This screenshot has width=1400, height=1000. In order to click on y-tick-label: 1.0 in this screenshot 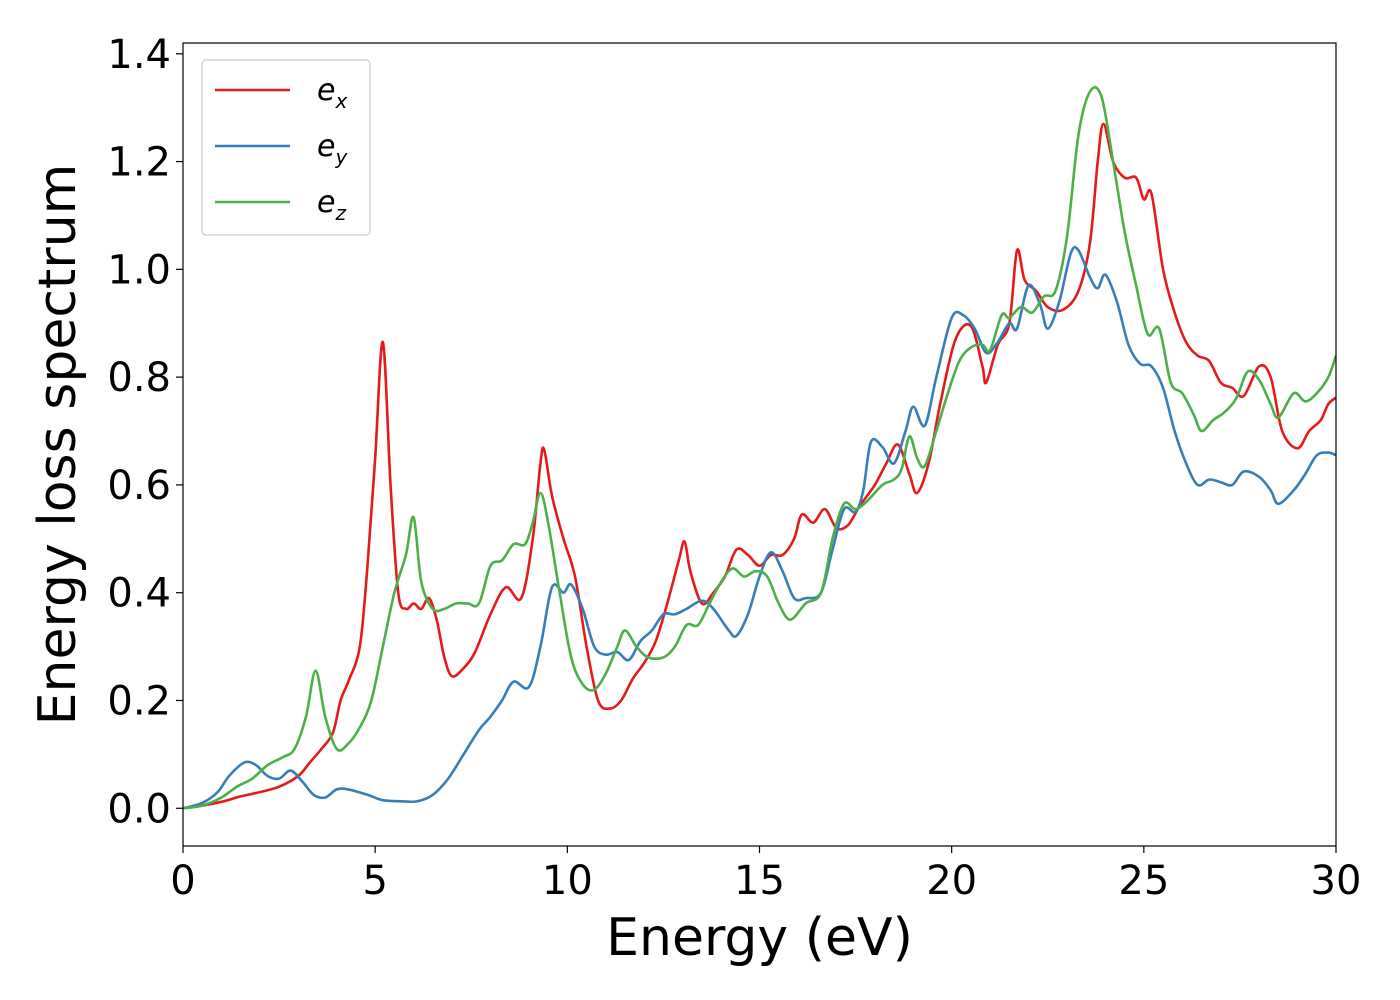, I will do `click(139, 270)`.